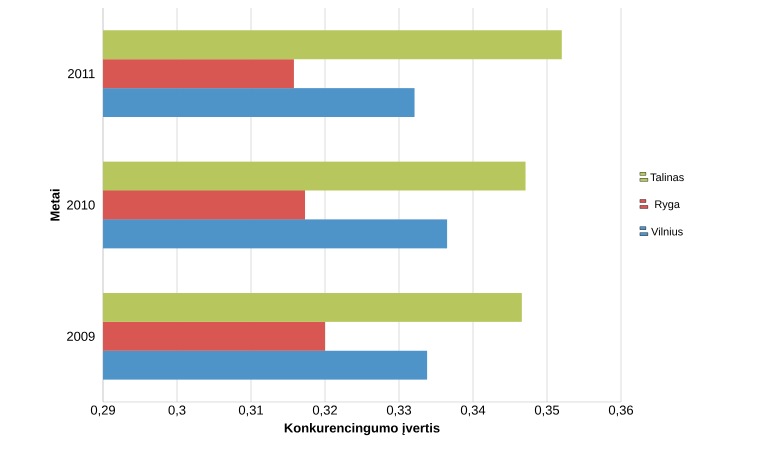 The width and height of the screenshot is (780, 468). Describe the element at coordinates (177, 411) in the screenshot. I see `x-tick-label: 0,3` at that location.